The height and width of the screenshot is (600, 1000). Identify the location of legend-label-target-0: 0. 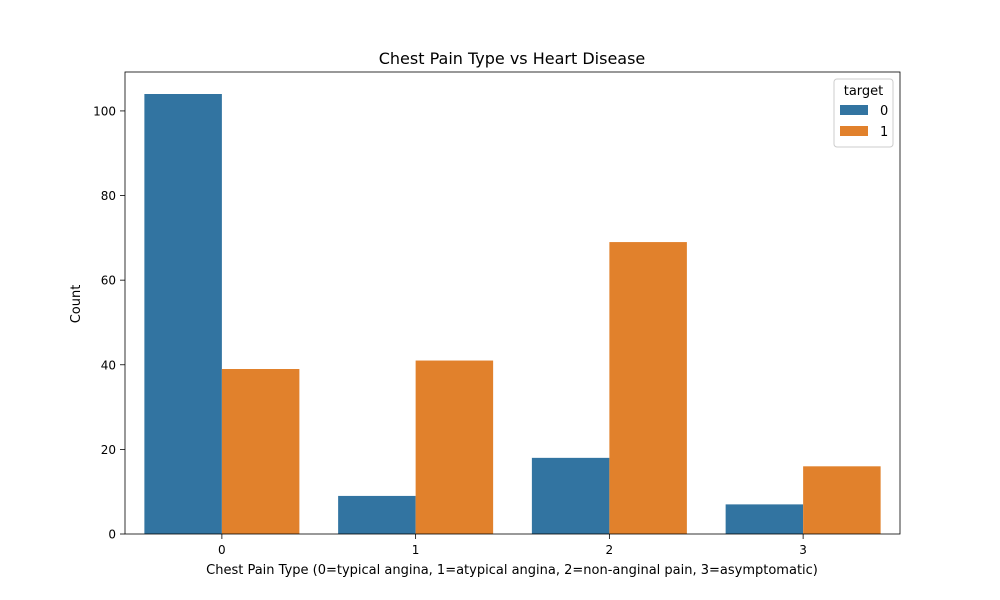
(884, 111).